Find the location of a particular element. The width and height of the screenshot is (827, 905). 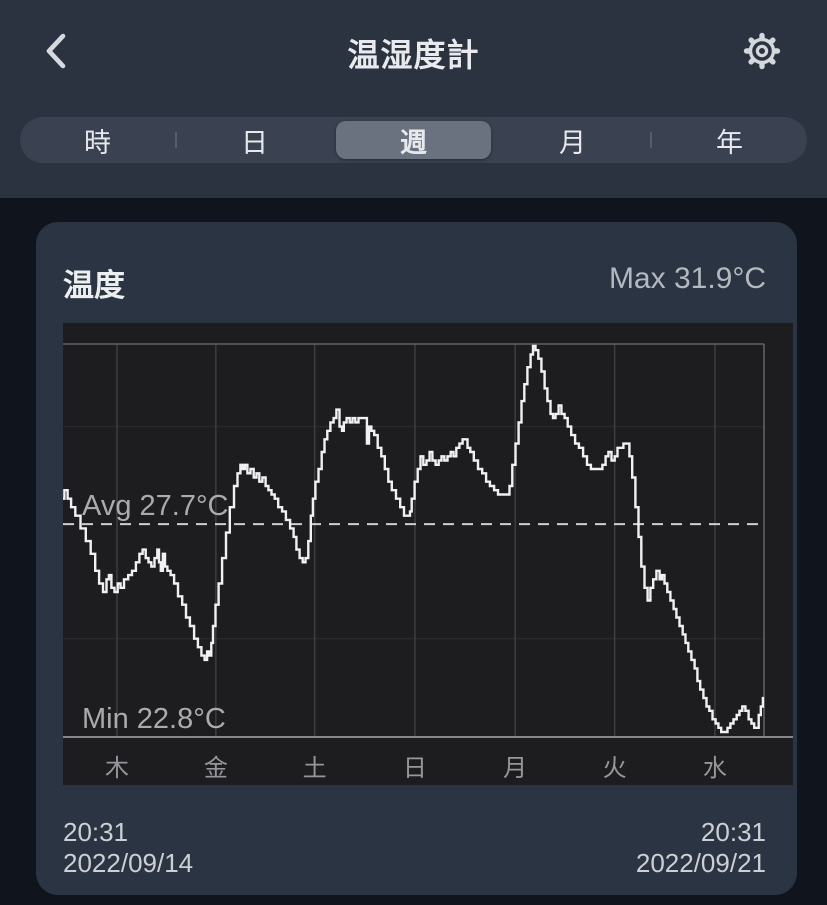

end-date: 2022/09/21 is located at coordinates (700, 863).